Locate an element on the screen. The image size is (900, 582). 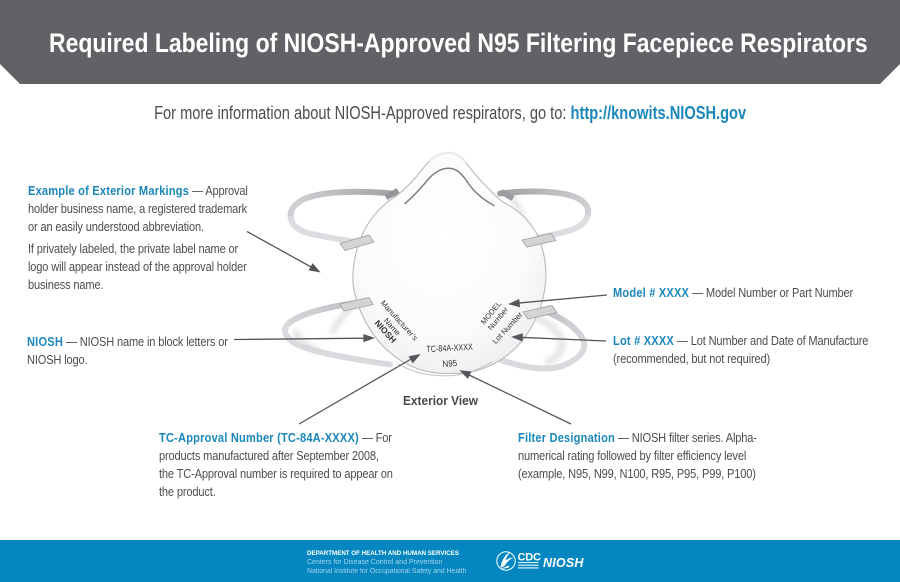
svg-text: N95 is located at coordinates (449, 363).